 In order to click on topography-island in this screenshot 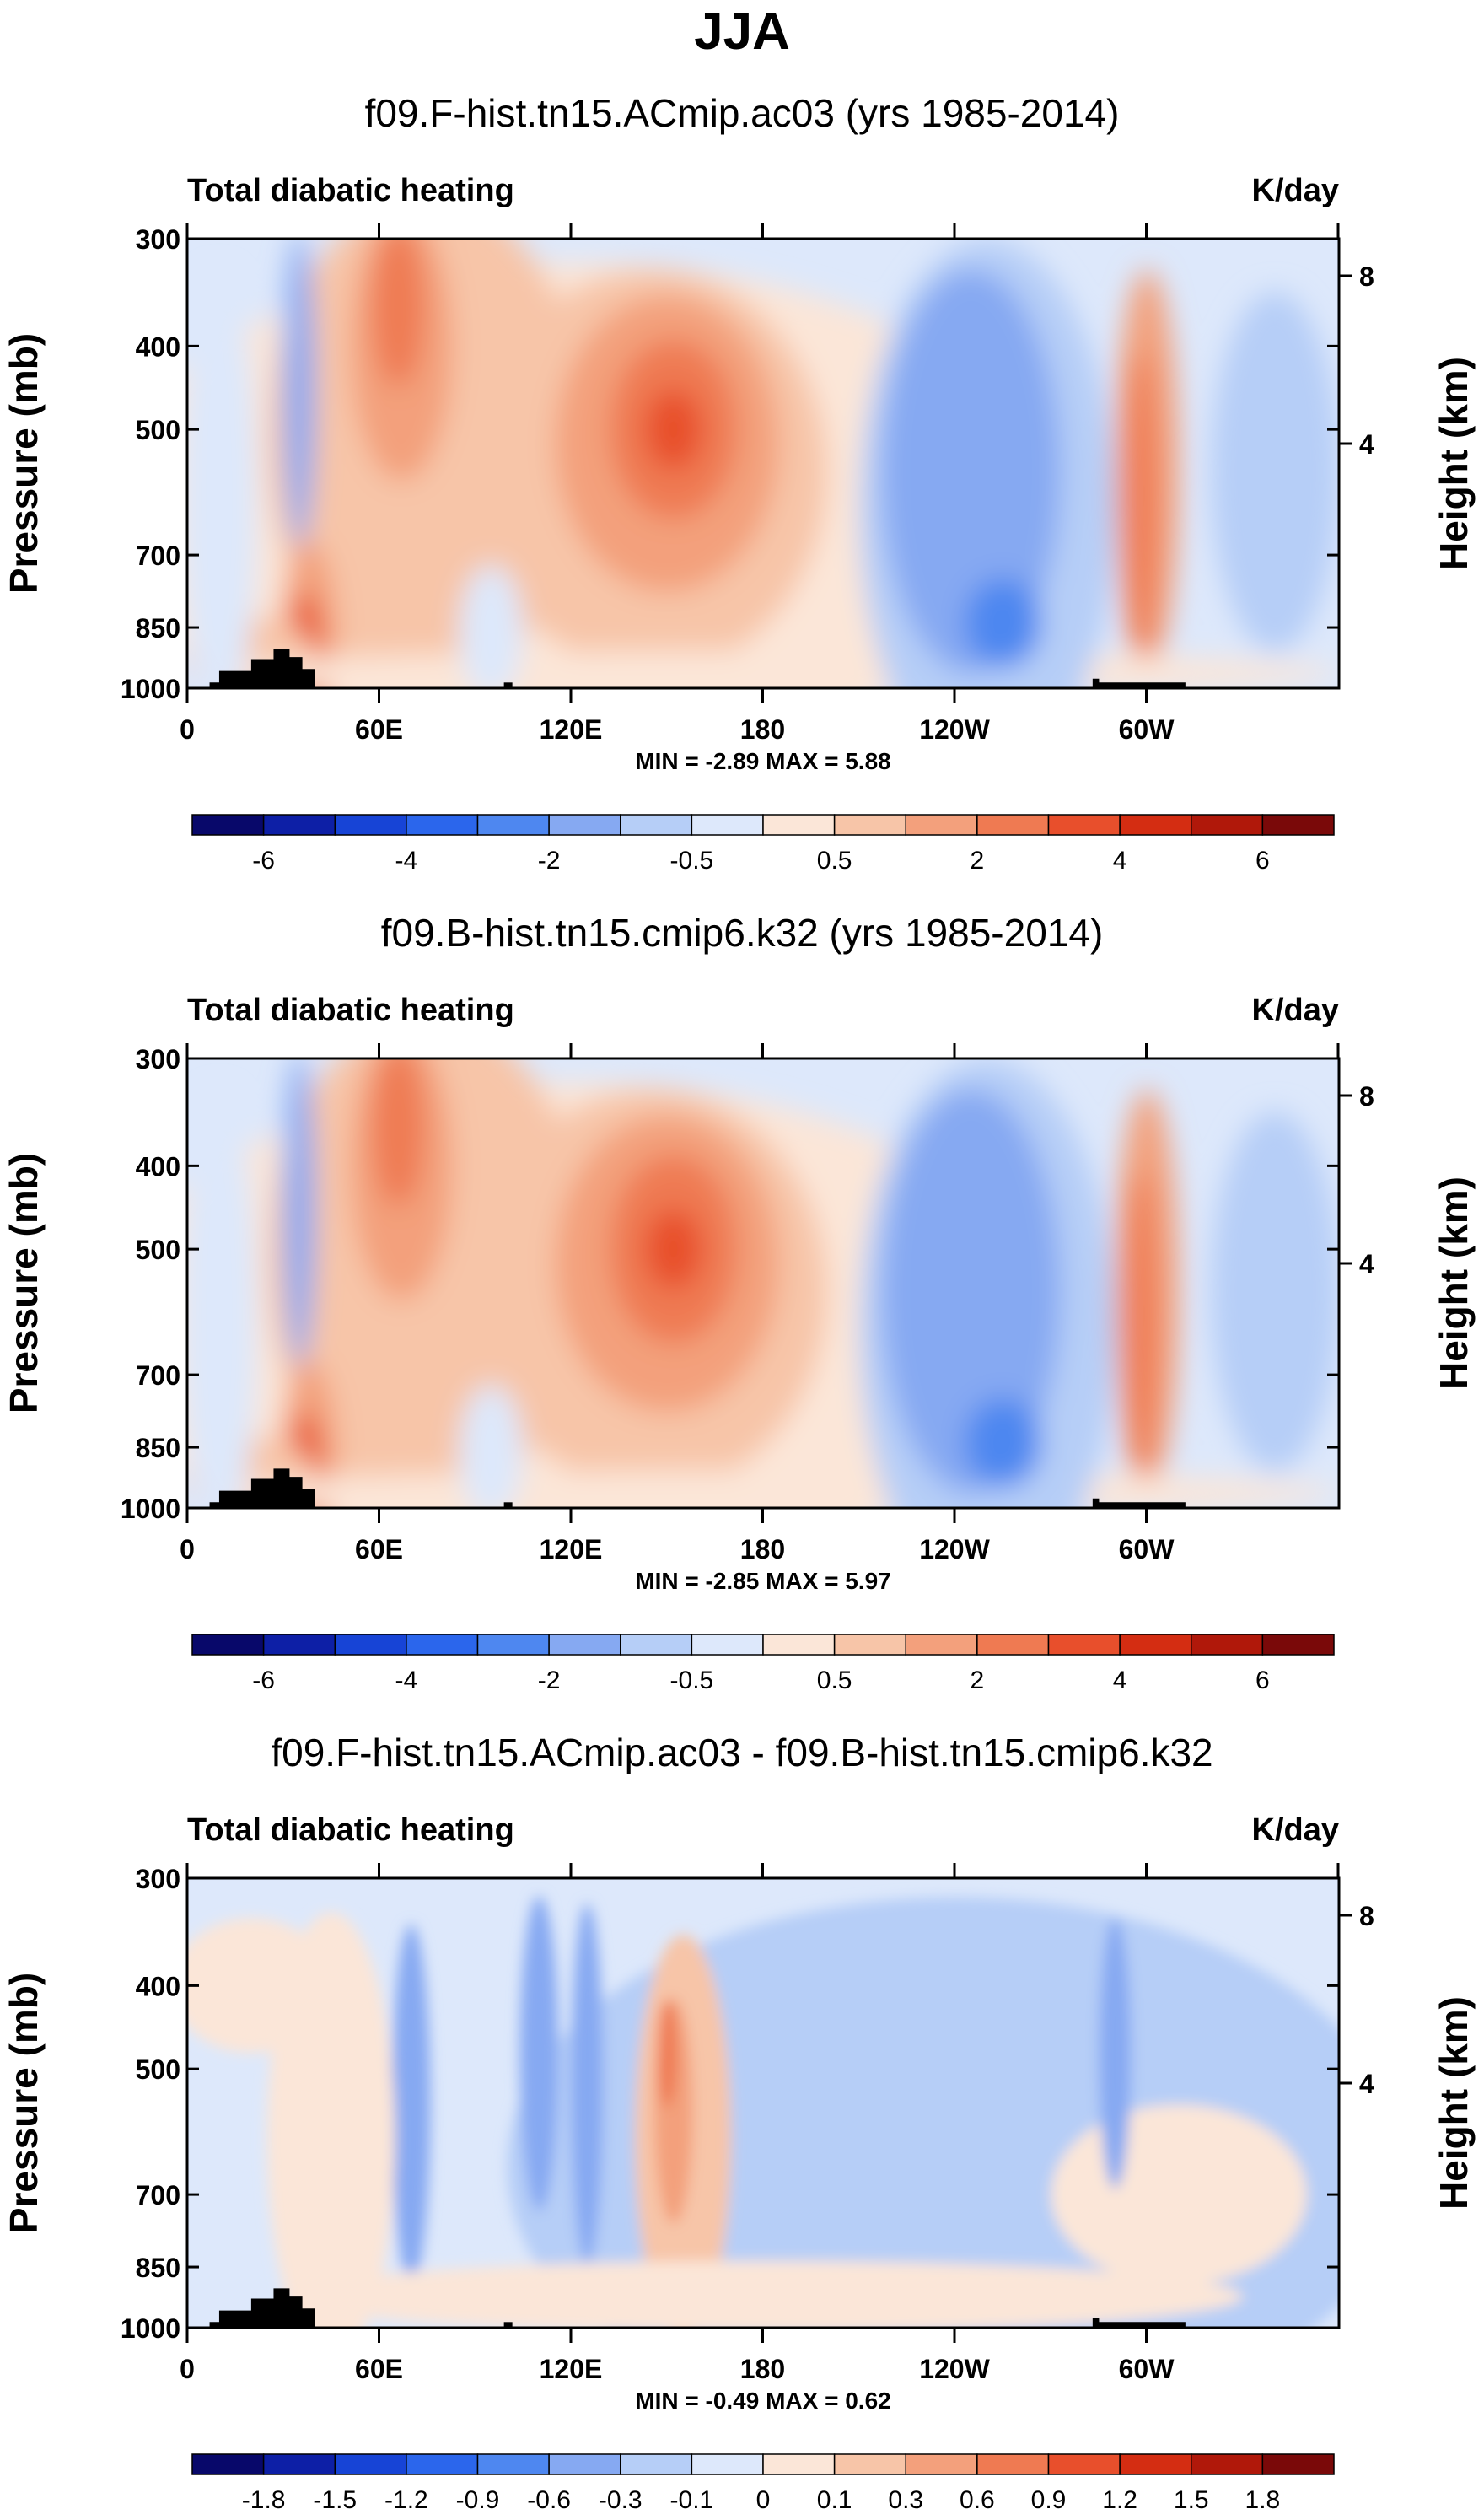, I will do `click(508, 685)`.